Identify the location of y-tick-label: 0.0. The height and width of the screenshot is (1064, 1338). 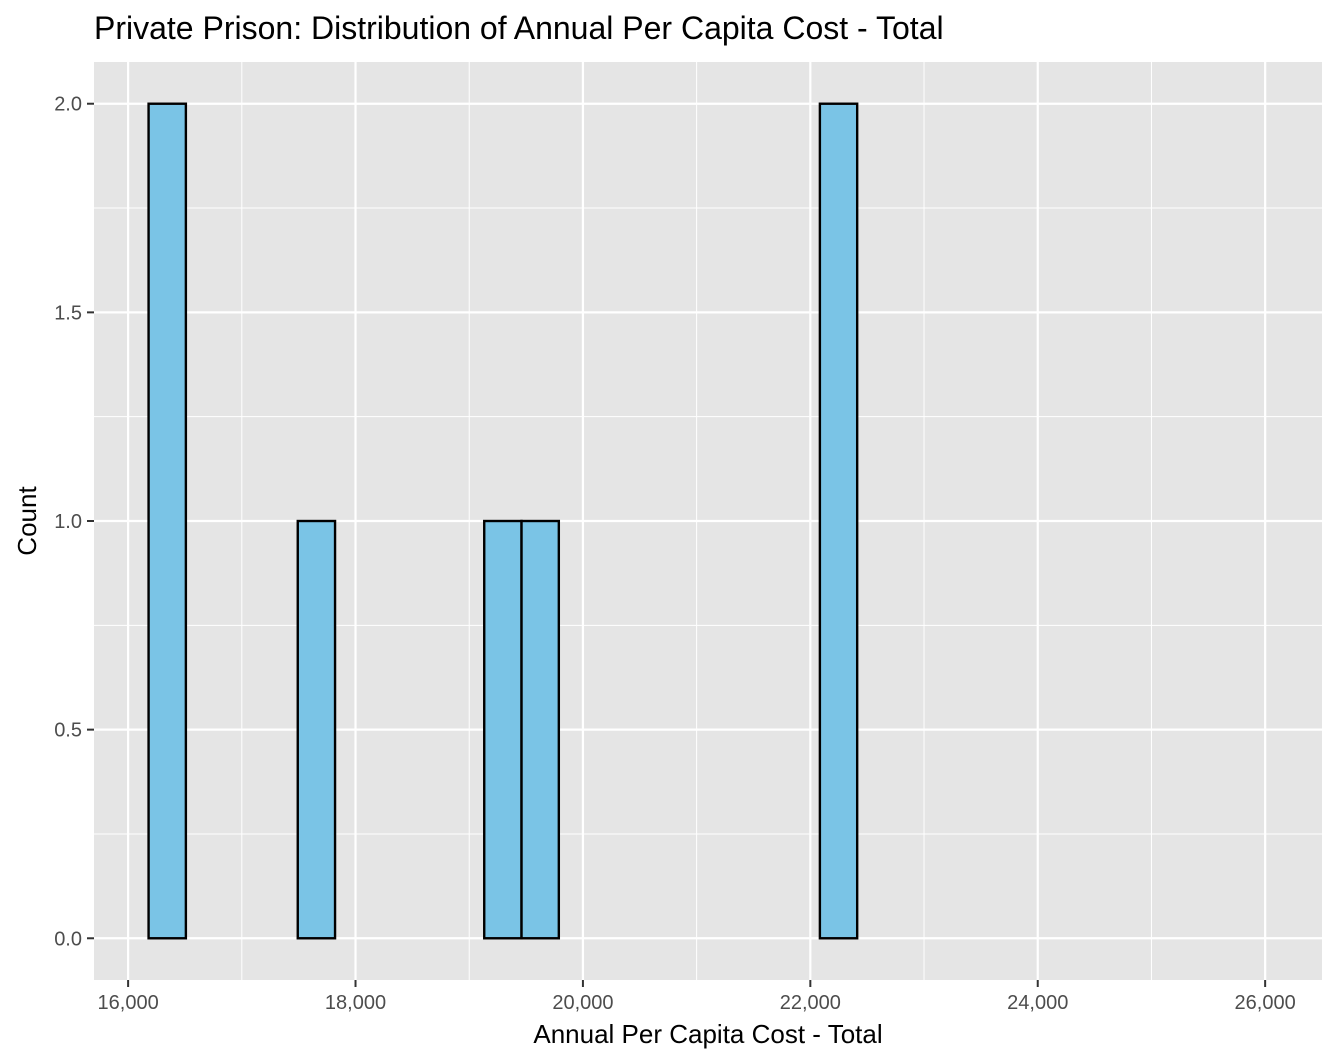
(68, 939).